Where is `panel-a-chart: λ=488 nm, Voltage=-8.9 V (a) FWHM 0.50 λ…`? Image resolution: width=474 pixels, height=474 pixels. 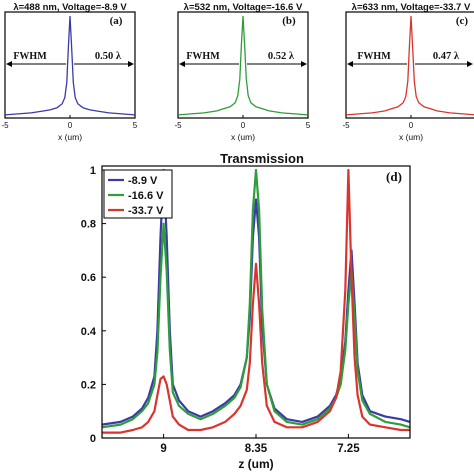 panel-a-chart: λ=488 nm, Voltage=-8.9 V (a) FWHM 0.50 λ… is located at coordinates (69, 72).